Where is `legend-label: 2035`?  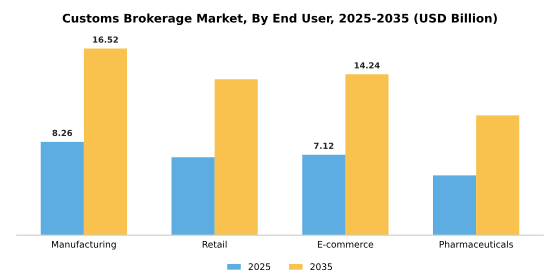 legend-label: 2035 is located at coordinates (321, 266).